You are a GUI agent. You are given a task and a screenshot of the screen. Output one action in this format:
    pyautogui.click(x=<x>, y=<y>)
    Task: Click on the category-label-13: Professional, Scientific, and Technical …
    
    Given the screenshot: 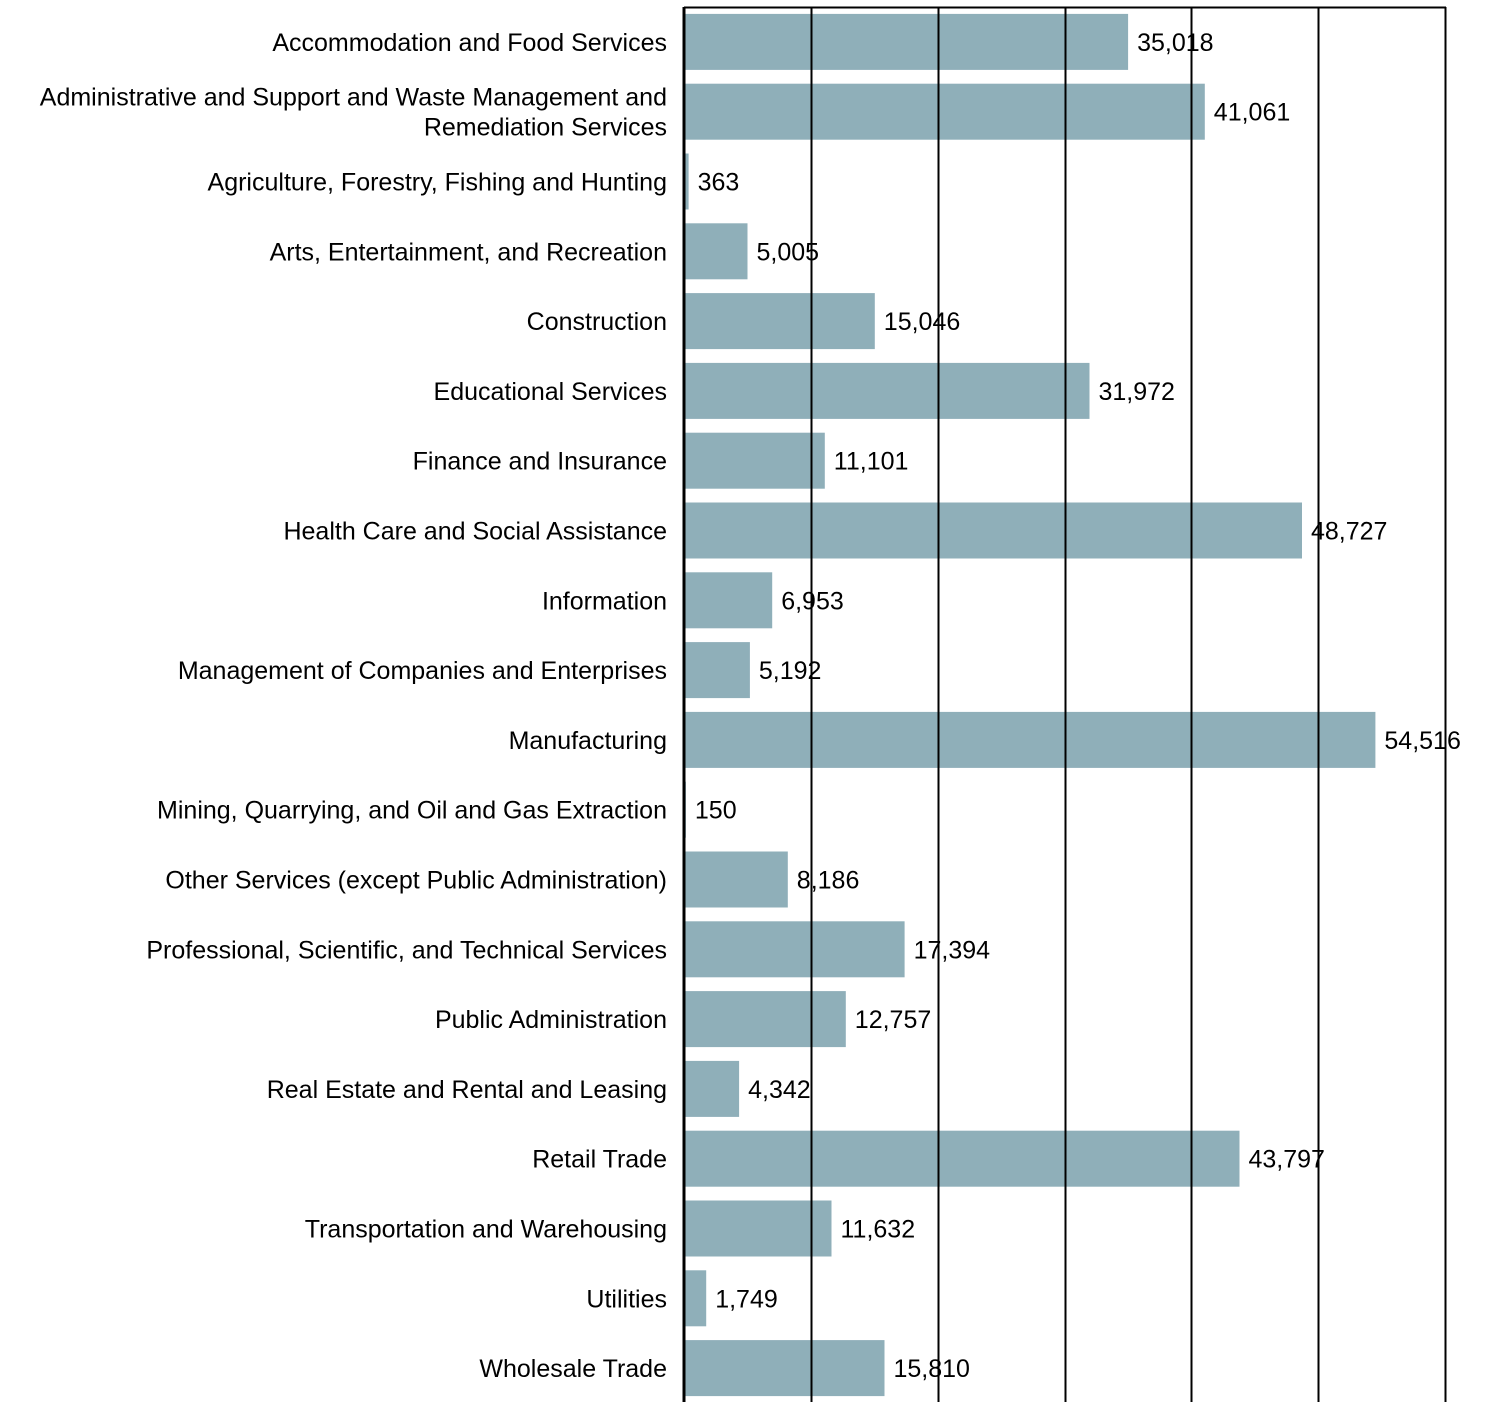 What is the action you would take?
    pyautogui.click(x=406, y=950)
    